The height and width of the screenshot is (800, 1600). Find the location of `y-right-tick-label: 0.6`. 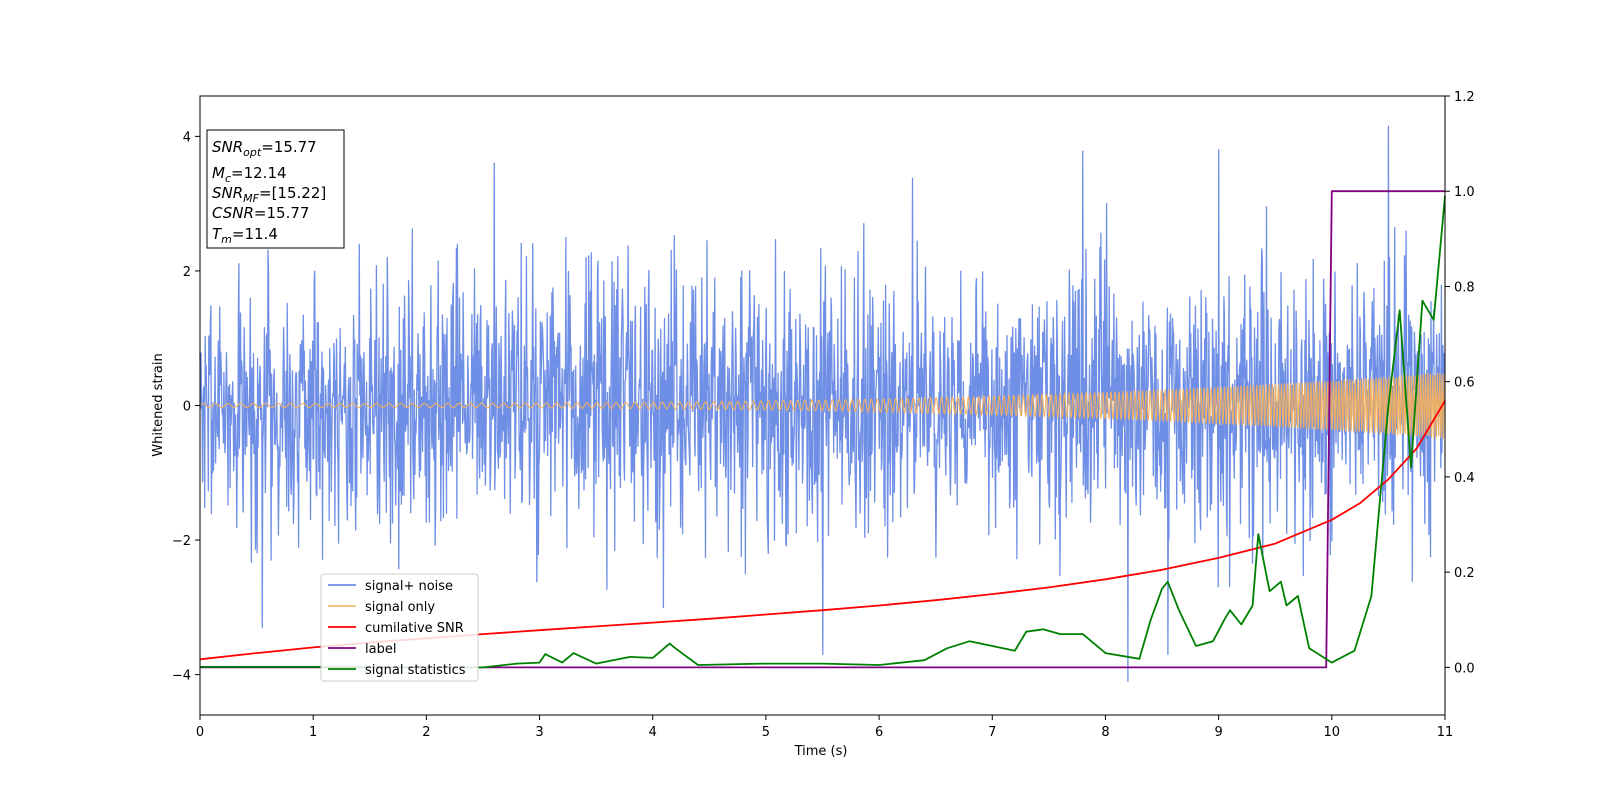

y-right-tick-label: 0.6 is located at coordinates (1464, 383).